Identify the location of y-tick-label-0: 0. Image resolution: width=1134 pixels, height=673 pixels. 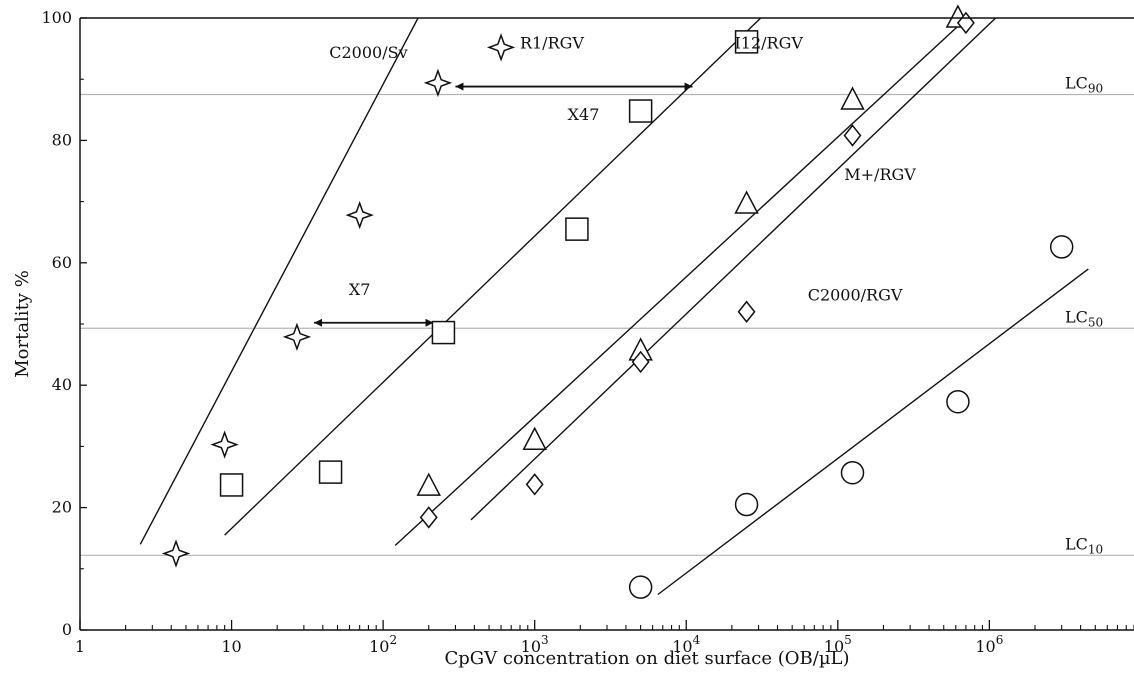
(67, 629).